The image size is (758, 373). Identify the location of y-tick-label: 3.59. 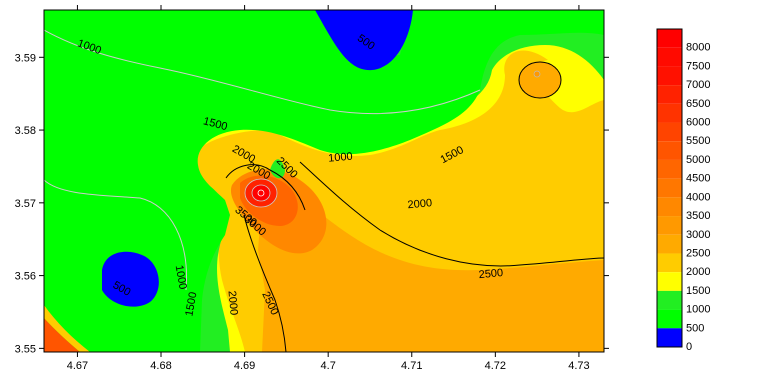
(25, 58).